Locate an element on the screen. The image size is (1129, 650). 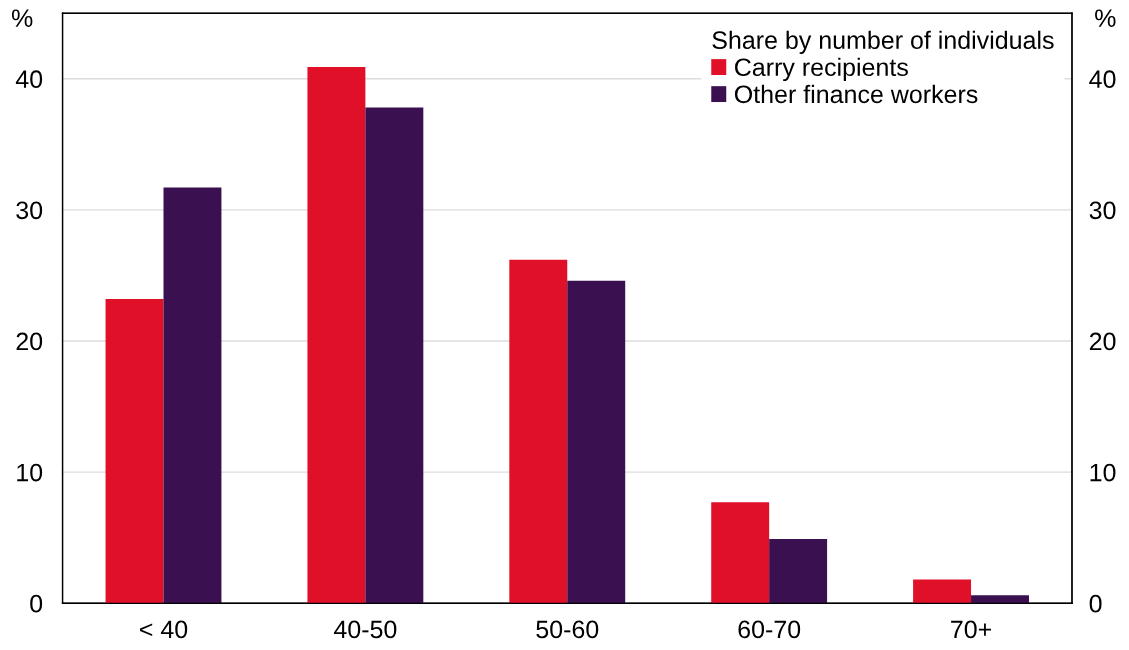
legend-label: Carry recipients is located at coordinates (821, 69).